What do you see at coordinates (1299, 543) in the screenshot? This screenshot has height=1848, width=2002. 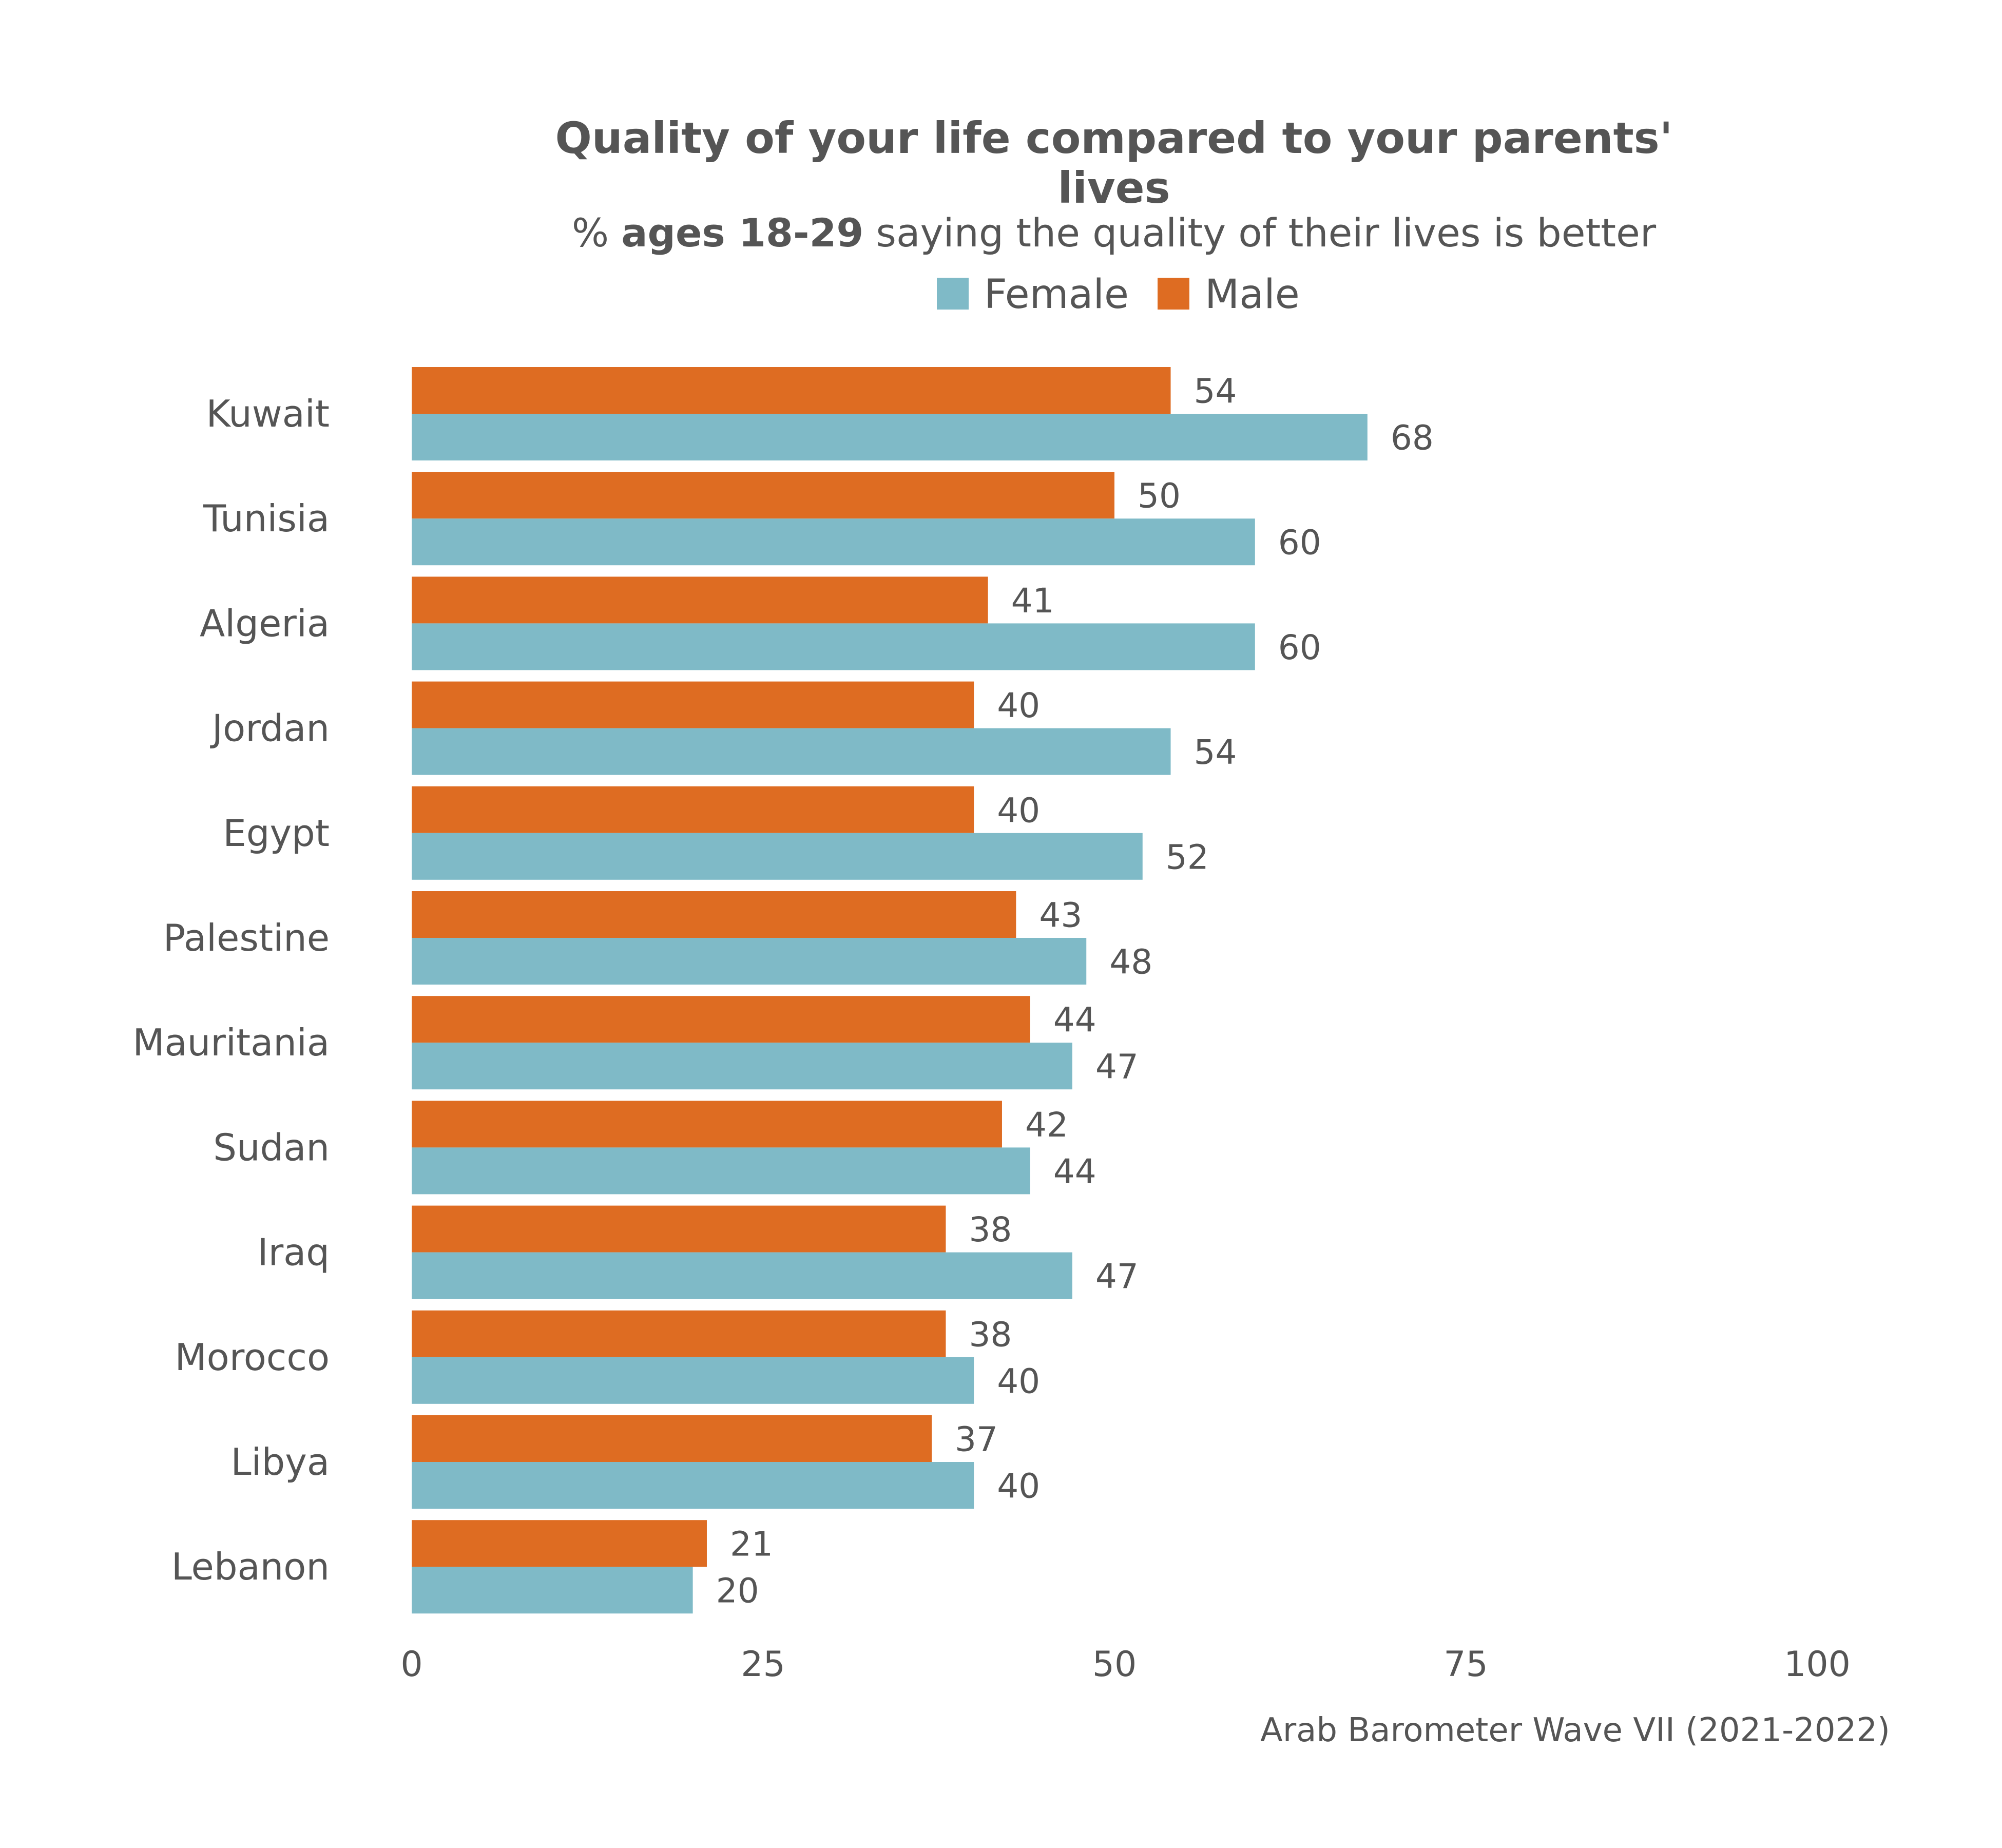 I see `data-label-tunisia-female: 60` at bounding box center [1299, 543].